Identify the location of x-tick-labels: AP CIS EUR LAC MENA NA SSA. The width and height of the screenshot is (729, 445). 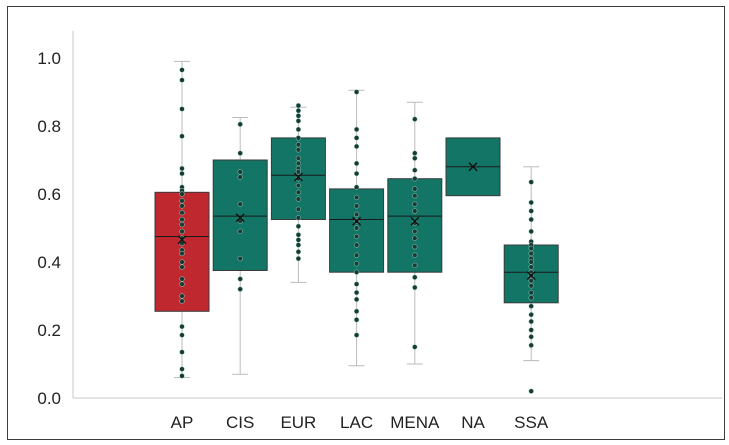
(360, 422).